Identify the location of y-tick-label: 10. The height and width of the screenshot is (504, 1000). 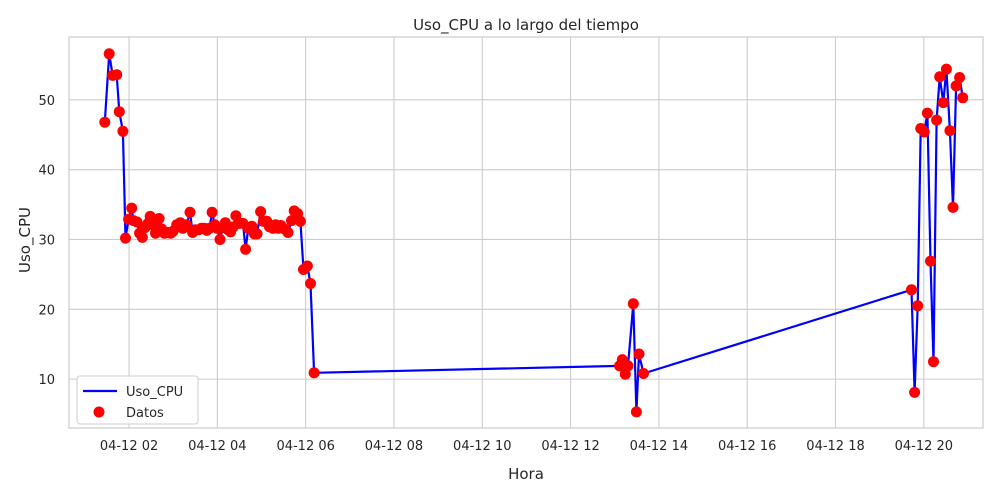
(46, 380).